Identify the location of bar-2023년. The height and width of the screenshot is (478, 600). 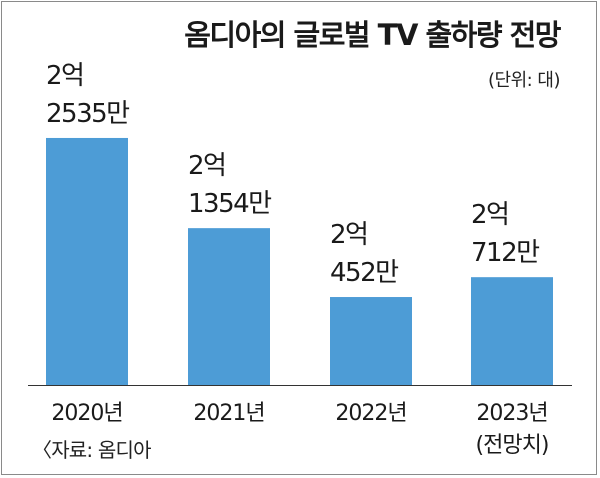
(512, 331).